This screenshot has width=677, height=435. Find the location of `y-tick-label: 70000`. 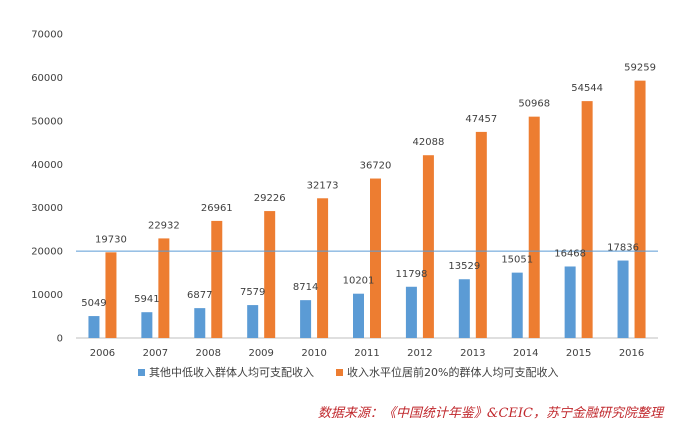

y-tick-label: 70000 is located at coordinates (47, 35).